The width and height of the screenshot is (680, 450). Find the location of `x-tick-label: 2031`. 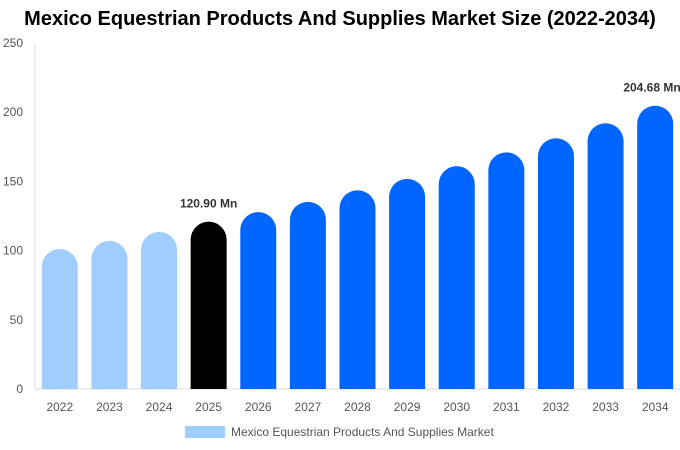

x-tick-label: 2031 is located at coordinates (506, 407).